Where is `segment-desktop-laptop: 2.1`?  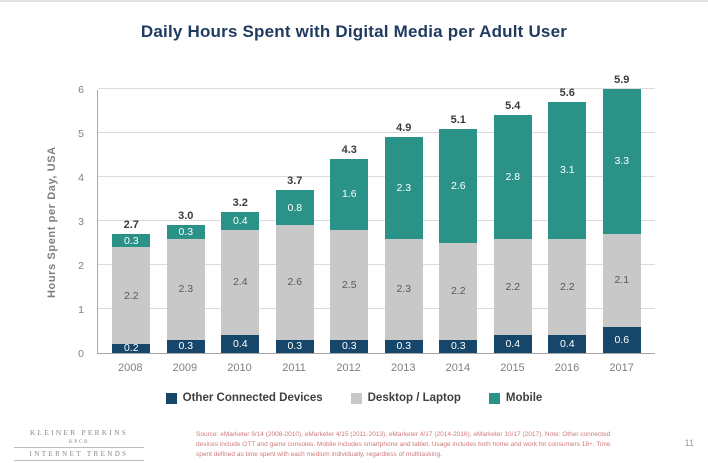 segment-desktop-laptop: 2.1 is located at coordinates (621, 280).